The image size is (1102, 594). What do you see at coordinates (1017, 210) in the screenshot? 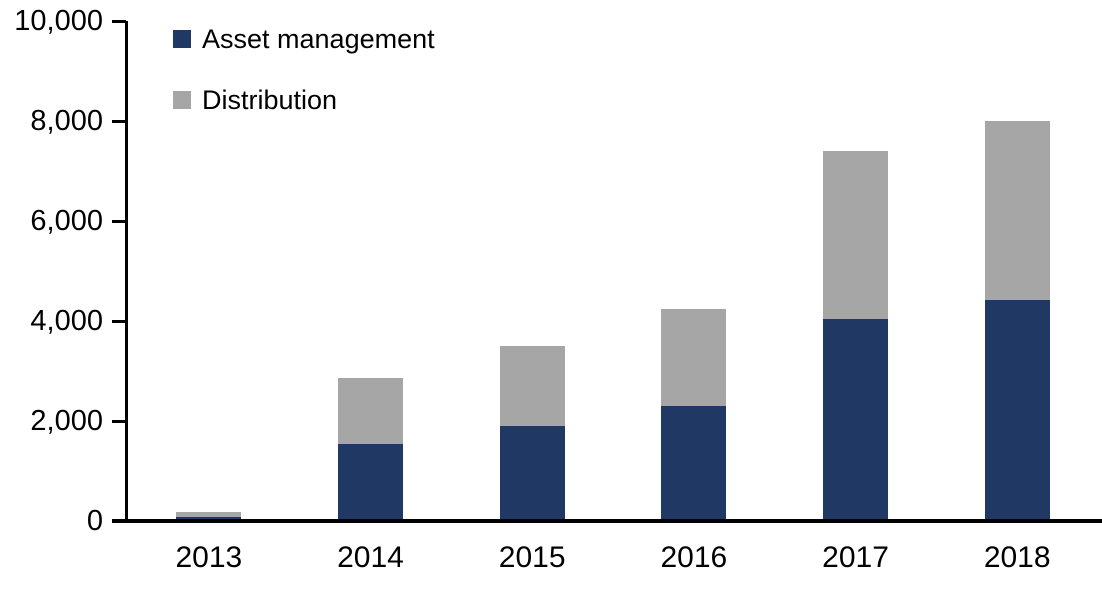
I see `bar-segment-2018-distribution` at bounding box center [1017, 210].